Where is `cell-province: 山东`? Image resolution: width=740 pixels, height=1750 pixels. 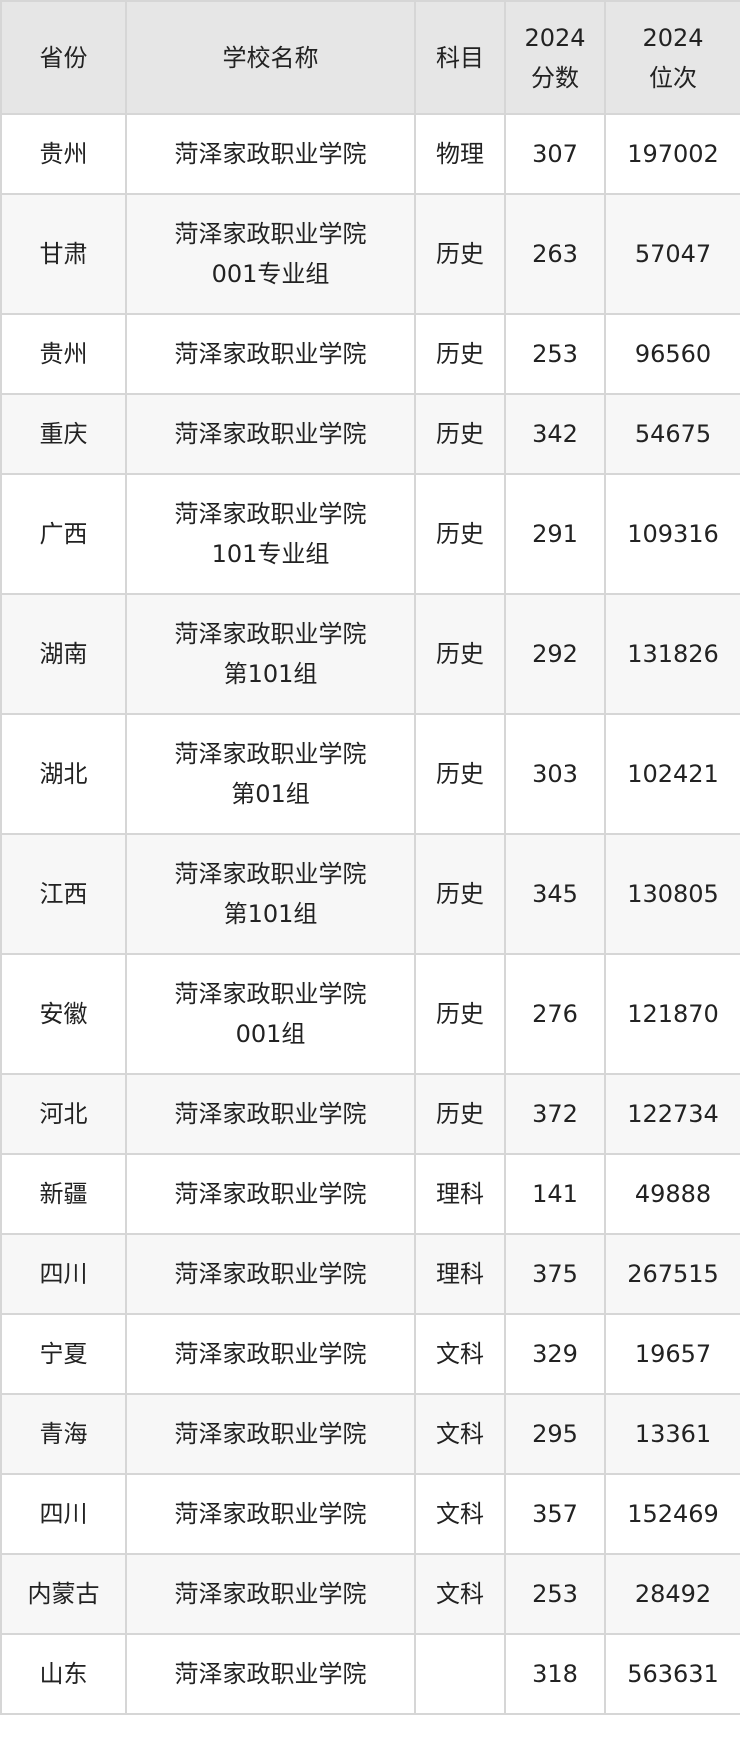
cell-province: 山东 is located at coordinates (63, 1674).